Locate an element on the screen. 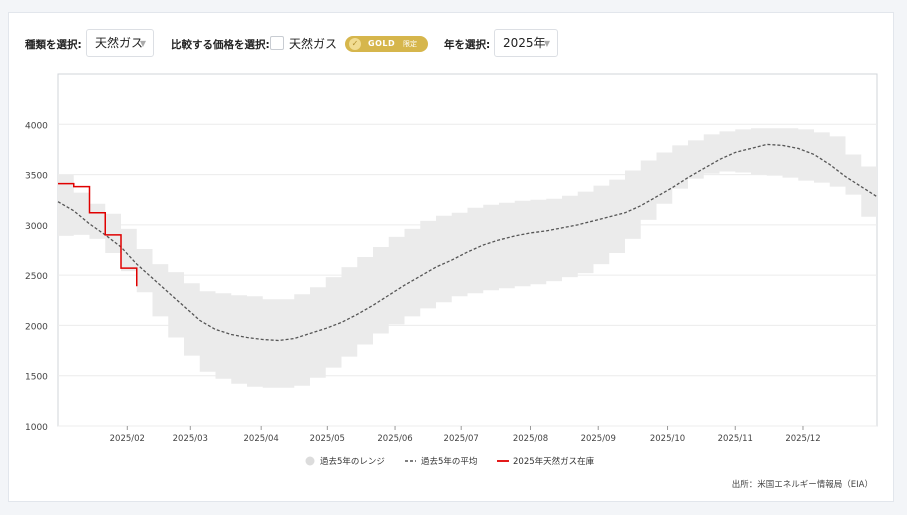 This screenshot has width=907, height=515. legend-current-label: 2025年天然ガス在庫 is located at coordinates (554, 461).